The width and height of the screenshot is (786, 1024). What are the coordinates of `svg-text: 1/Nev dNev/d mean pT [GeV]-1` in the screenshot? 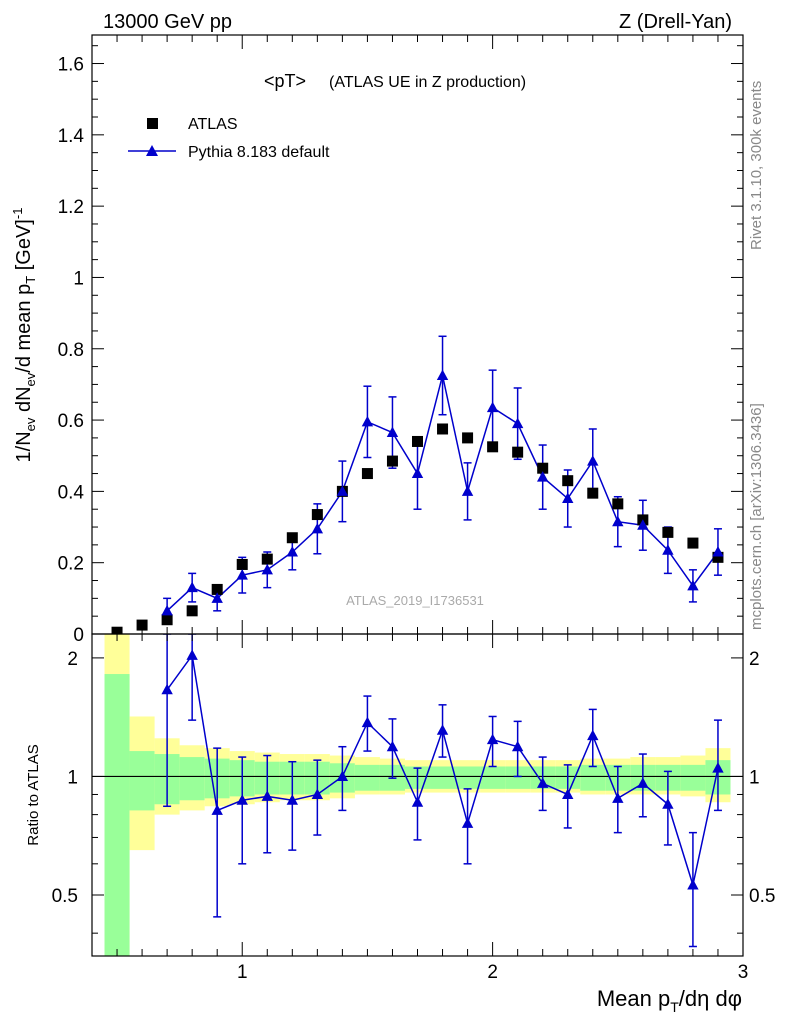 It's located at (24, 335).